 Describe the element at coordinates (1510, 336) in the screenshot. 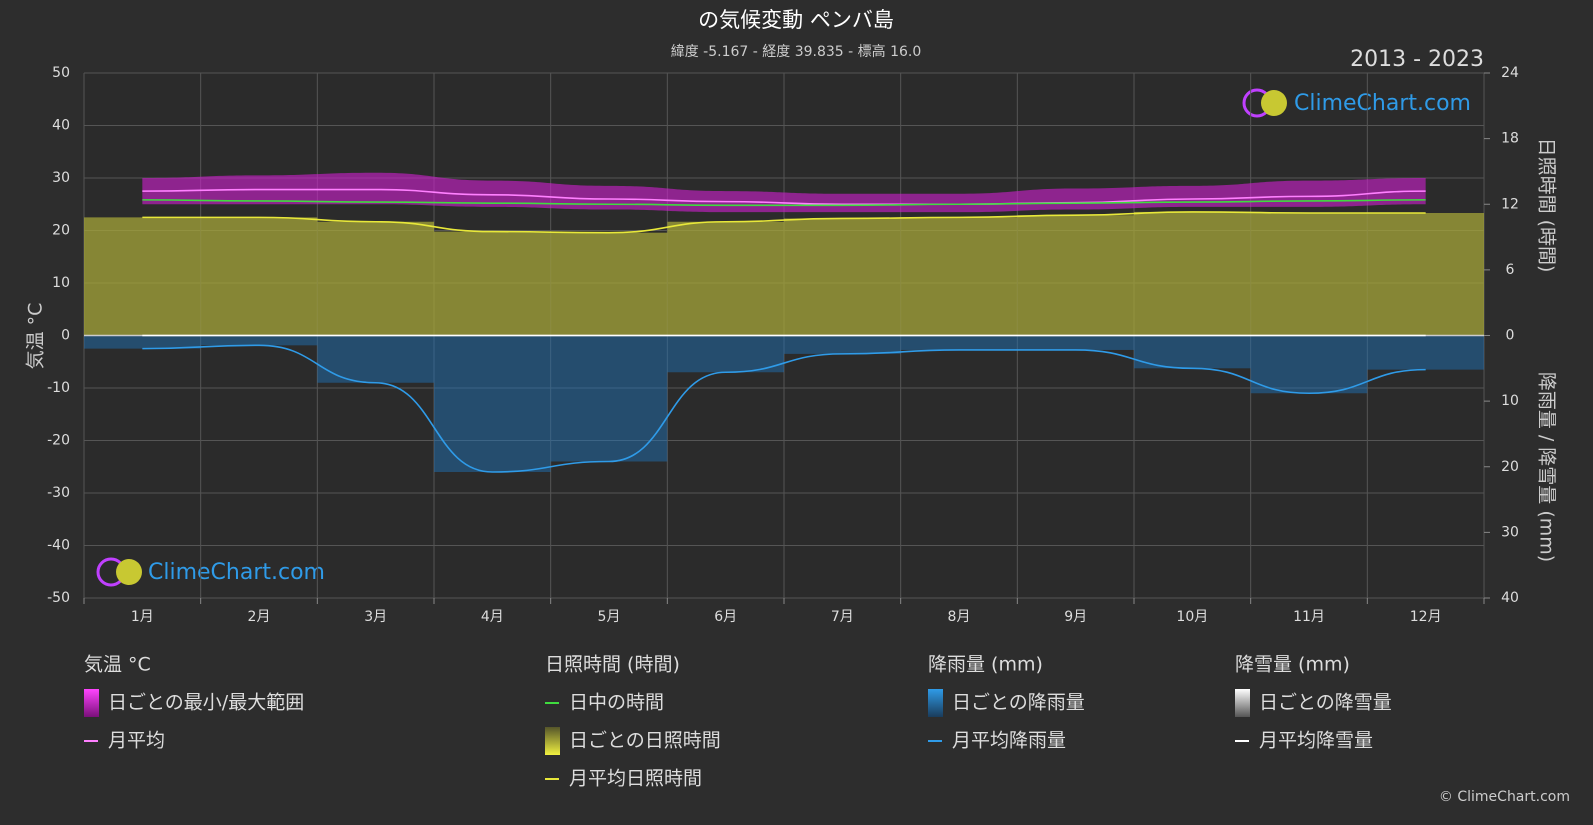

I see `y2-tick-label: 0` at that location.